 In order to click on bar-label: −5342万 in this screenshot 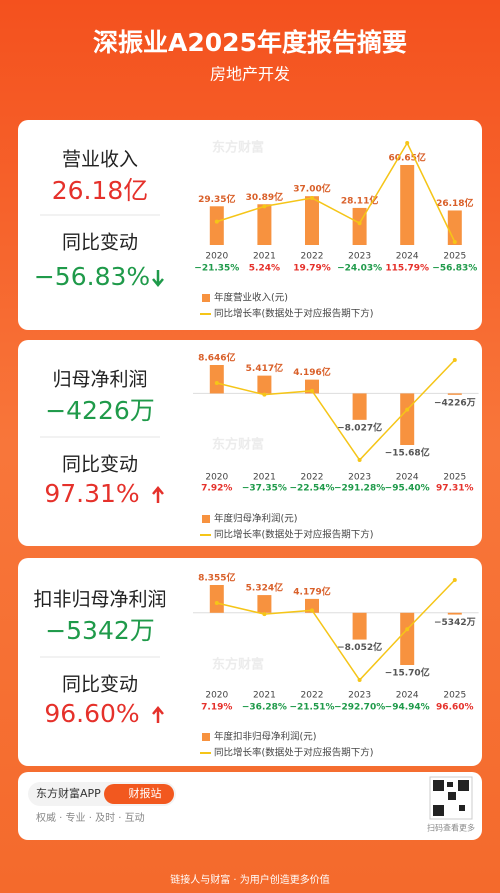, I will do `click(455, 622)`.